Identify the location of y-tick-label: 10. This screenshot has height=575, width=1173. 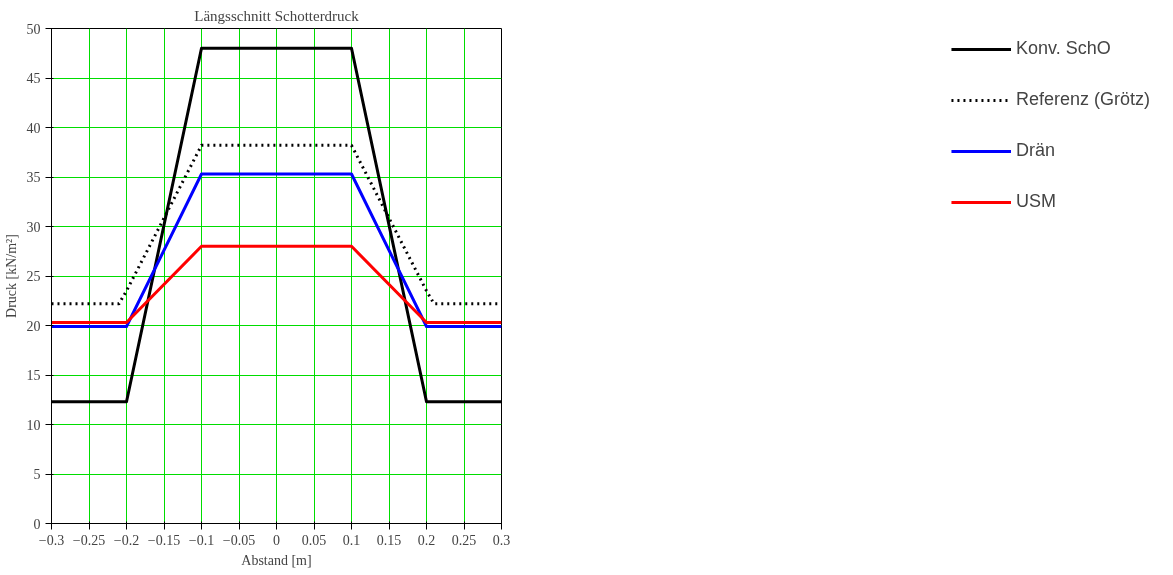
(33, 425).